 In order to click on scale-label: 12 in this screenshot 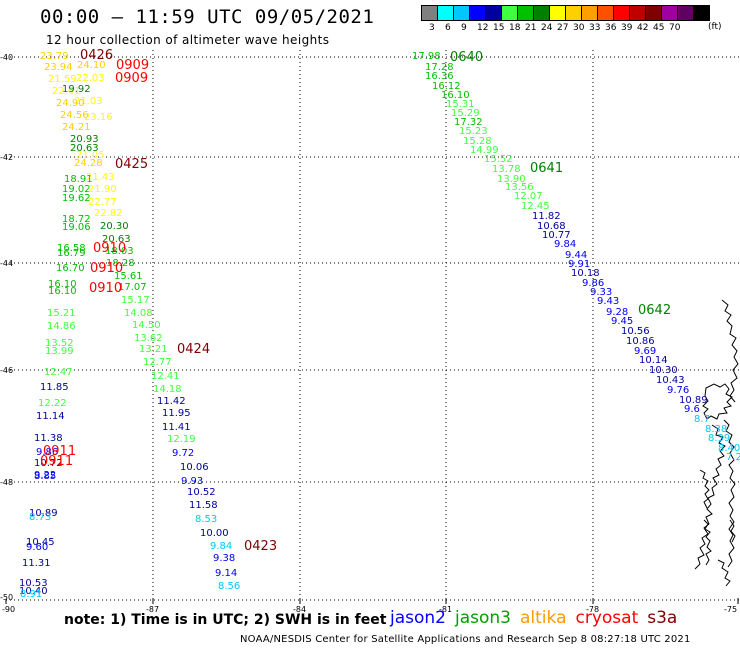, I will do `click(483, 28)`.